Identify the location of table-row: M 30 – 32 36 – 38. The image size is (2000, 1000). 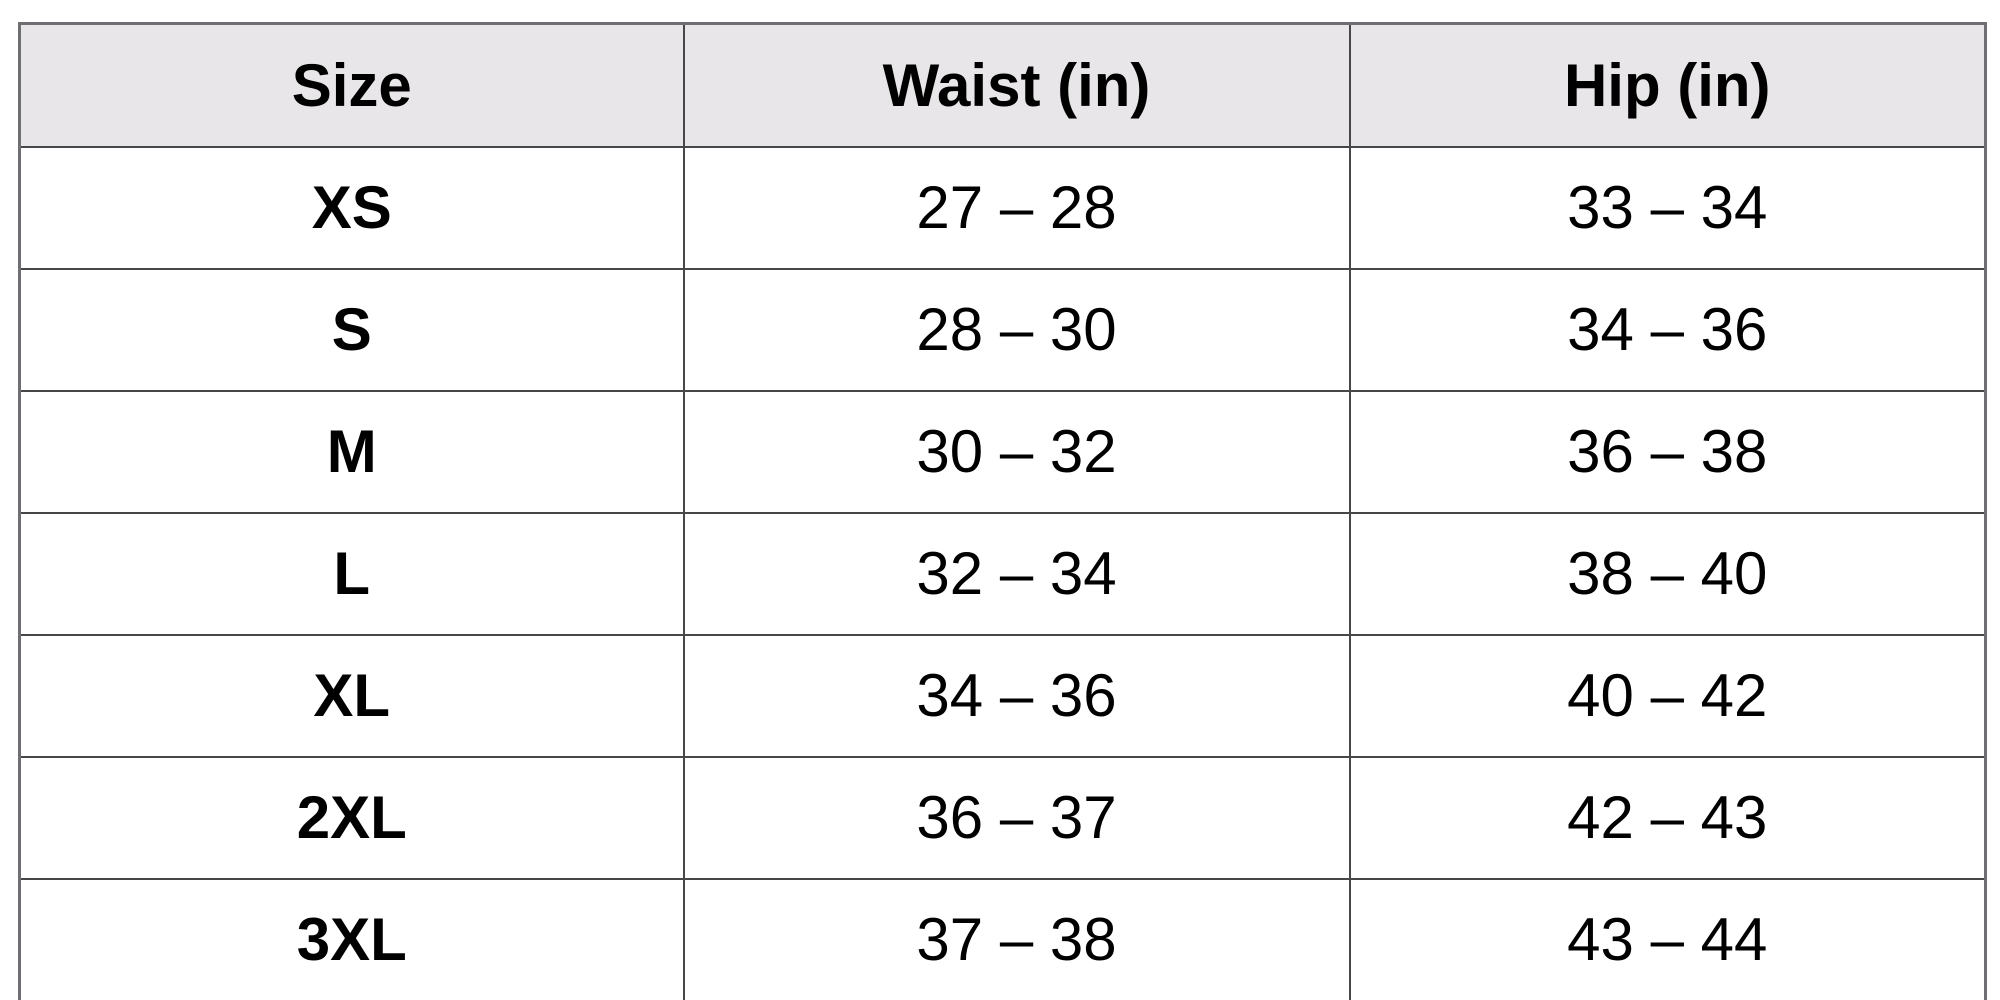
(1002, 452).